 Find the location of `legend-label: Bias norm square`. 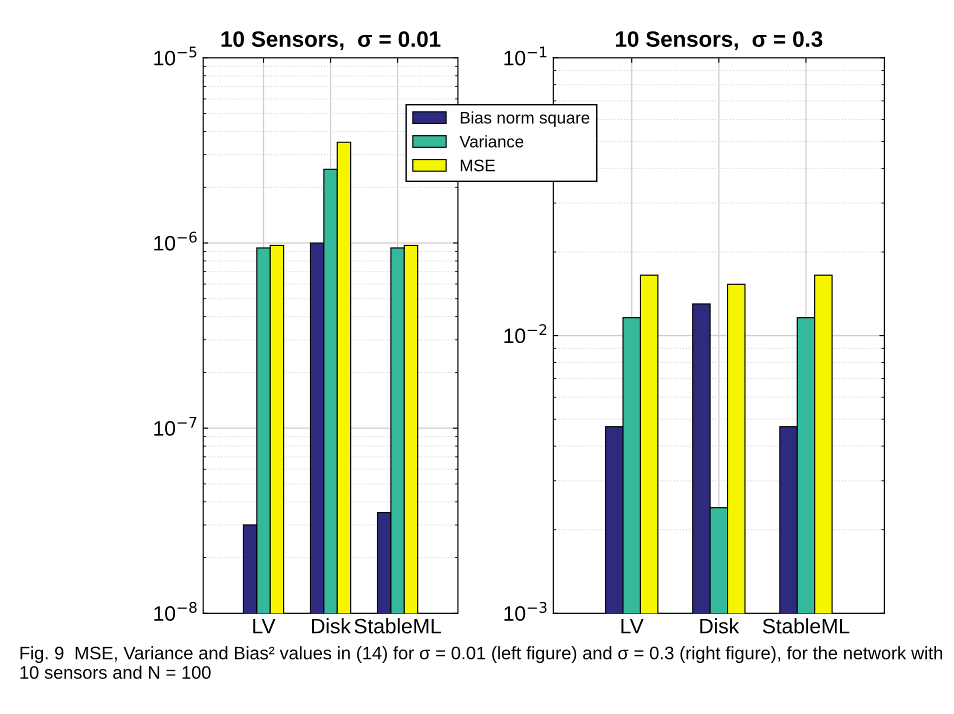

legend-label: Bias norm square is located at coordinates (525, 119).